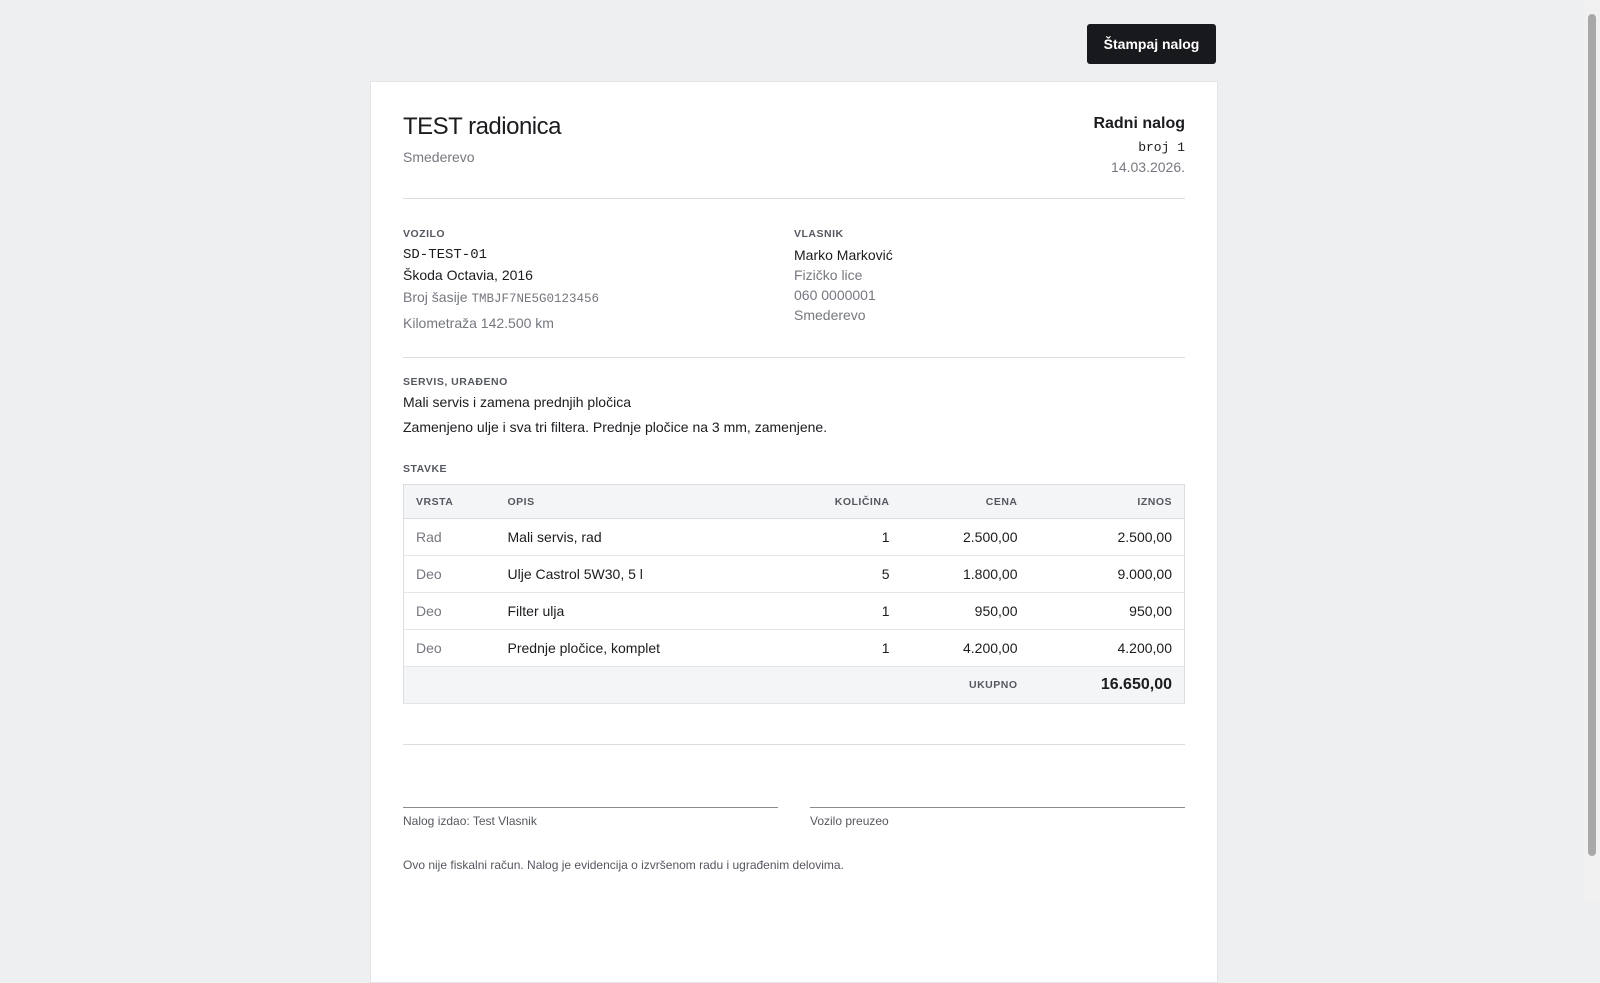 The width and height of the screenshot is (1600, 983). Describe the element at coordinates (819, 234) in the screenshot. I see `section-label: VLASNIK` at that location.